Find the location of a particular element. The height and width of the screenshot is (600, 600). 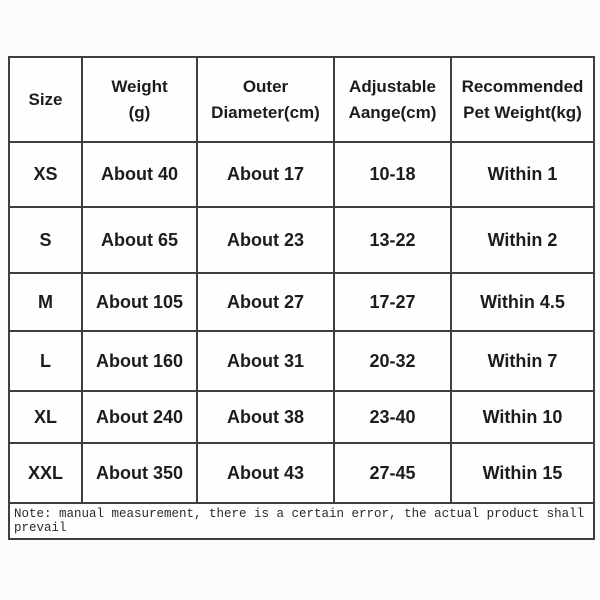

cell-outer-diameter: About 17 is located at coordinates (265, 174).